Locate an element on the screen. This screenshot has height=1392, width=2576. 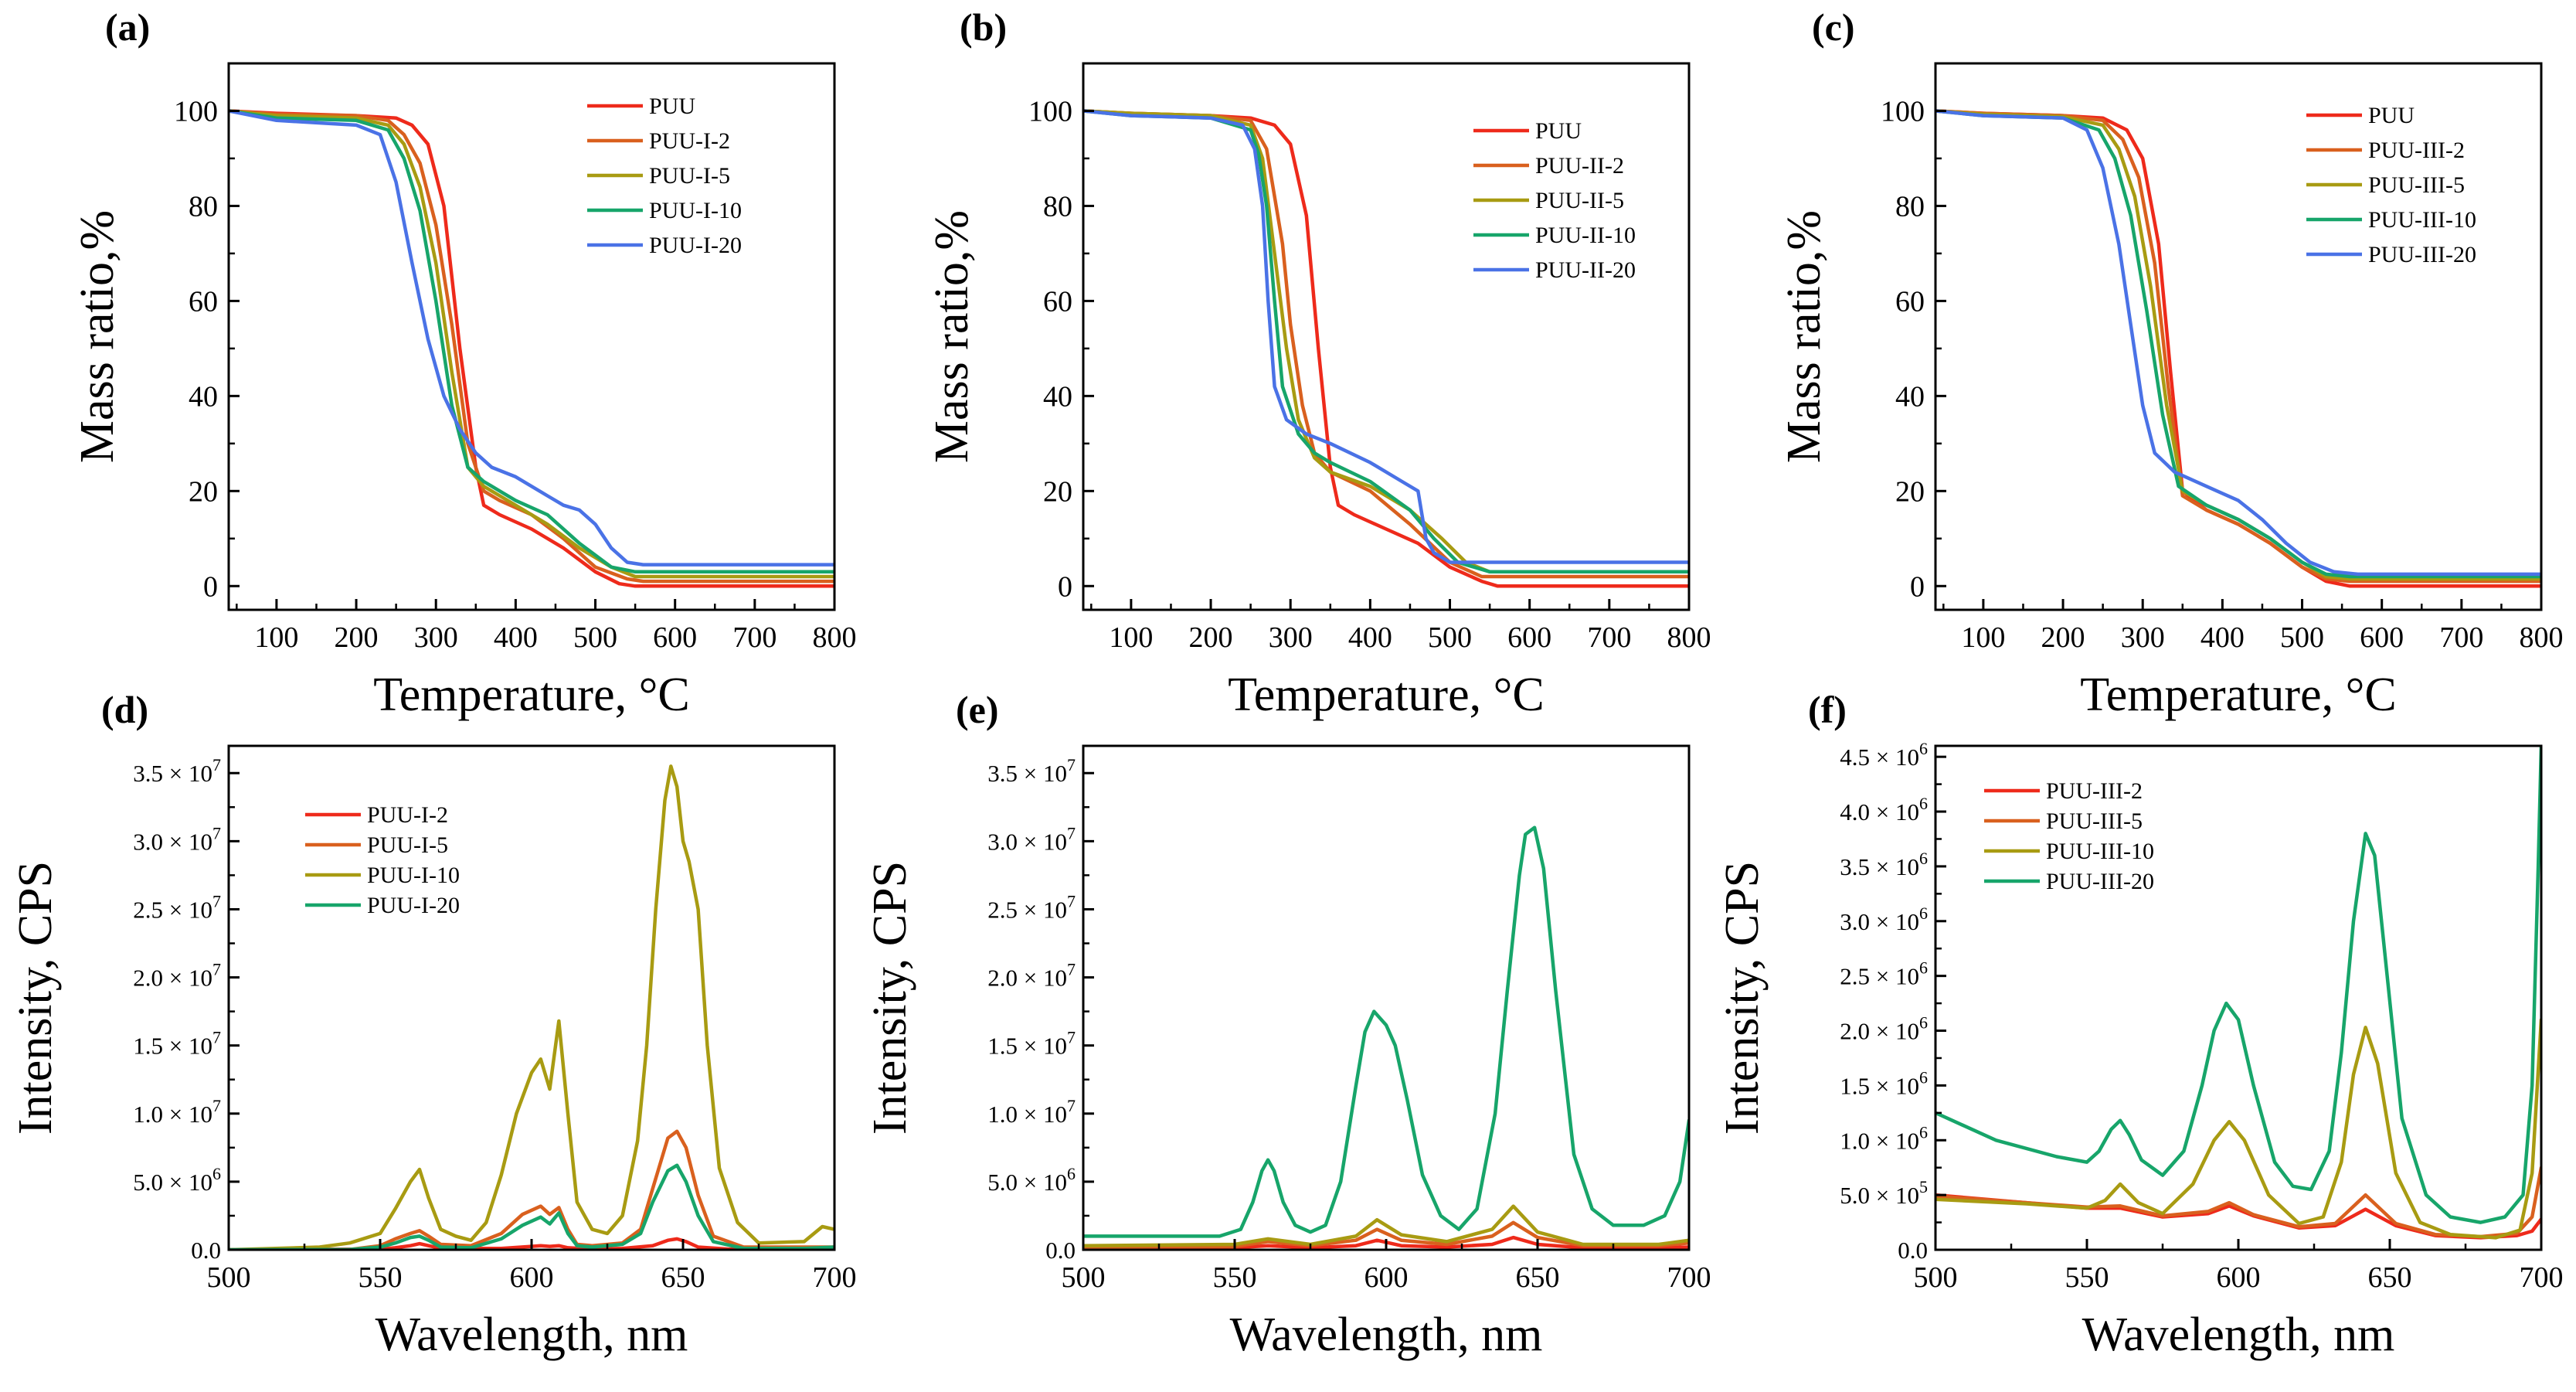
x-tick-label: 400 is located at coordinates (2222, 637).